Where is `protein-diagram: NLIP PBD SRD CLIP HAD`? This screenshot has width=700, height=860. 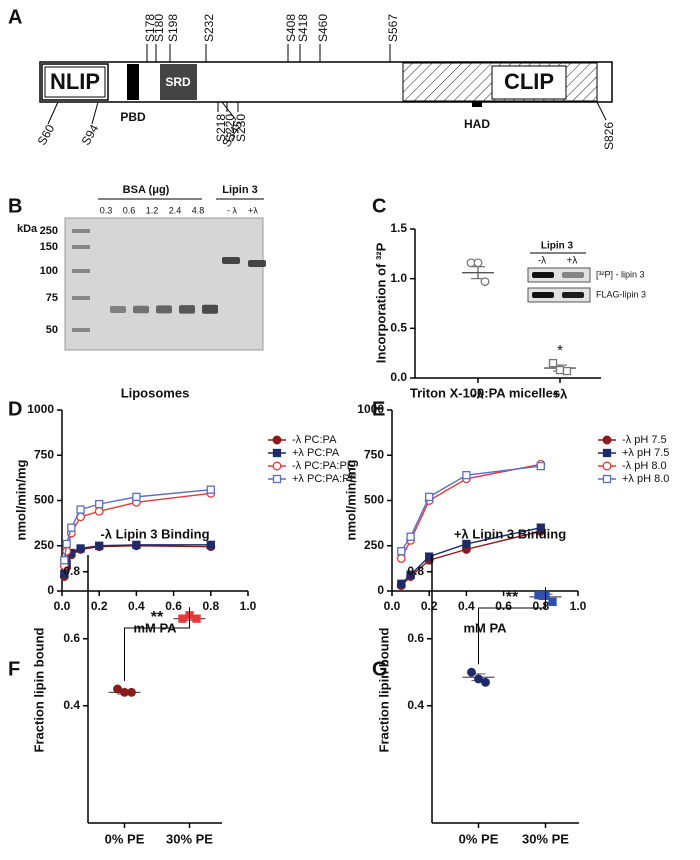
protein-diagram: NLIP PBD SRD CLIP HAD is located at coordinates (326, 96).